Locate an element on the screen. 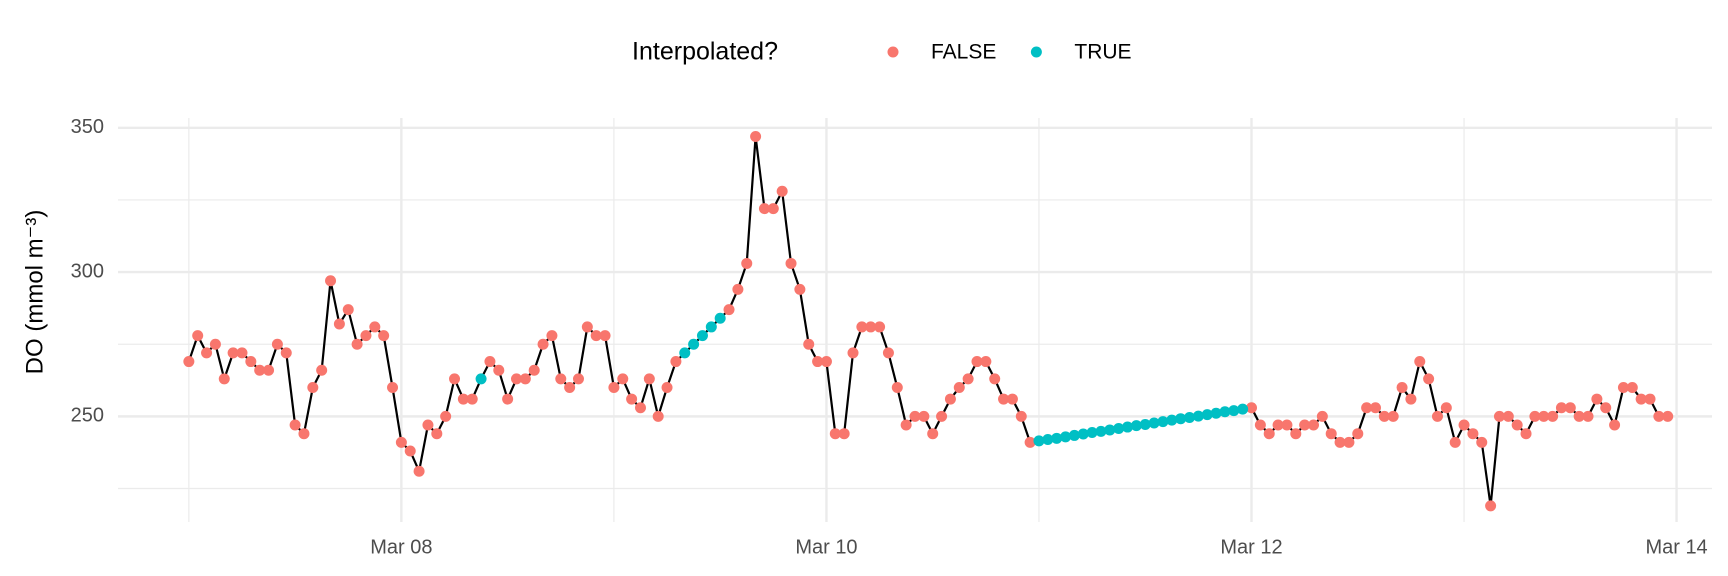 The height and width of the screenshot is (576, 1728). legend-title: Interpolated? is located at coordinates (705, 52).